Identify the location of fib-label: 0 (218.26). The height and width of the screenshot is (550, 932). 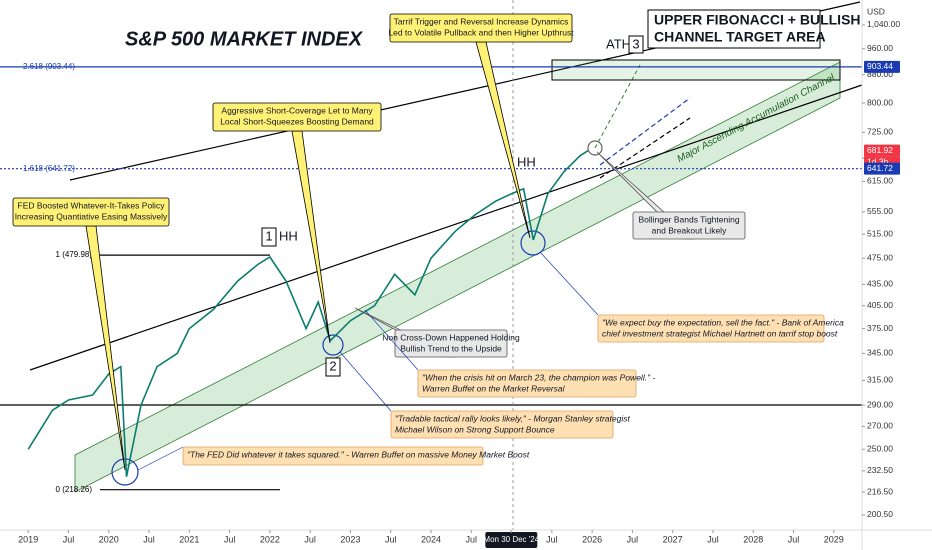
(74, 489).